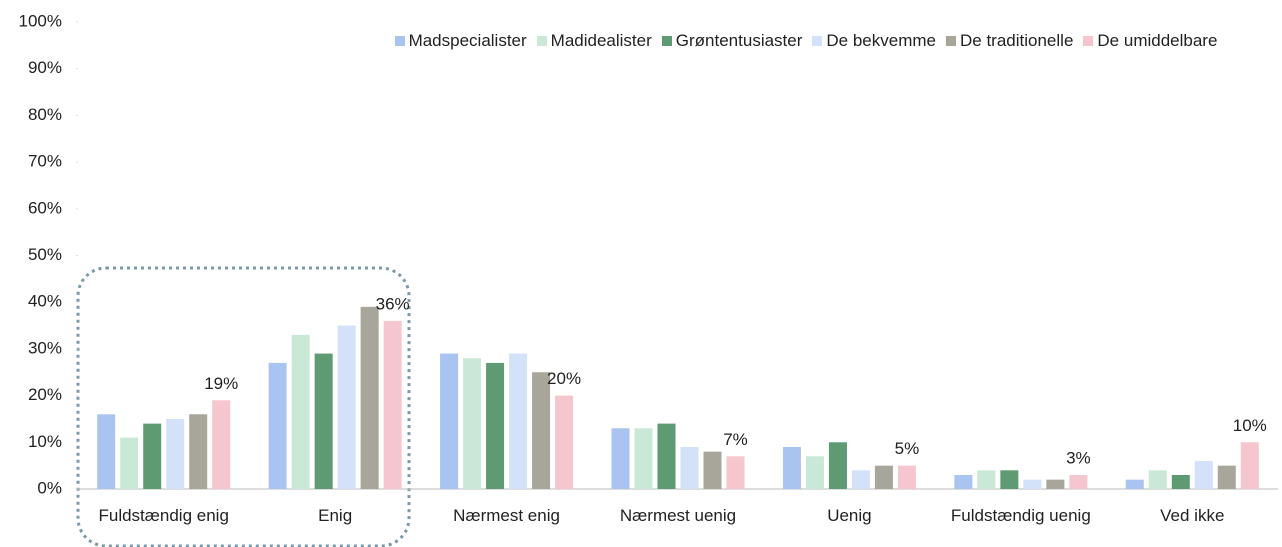 The image size is (1282, 547). I want to click on x-tick-label: Nærmest enig, so click(506, 515).